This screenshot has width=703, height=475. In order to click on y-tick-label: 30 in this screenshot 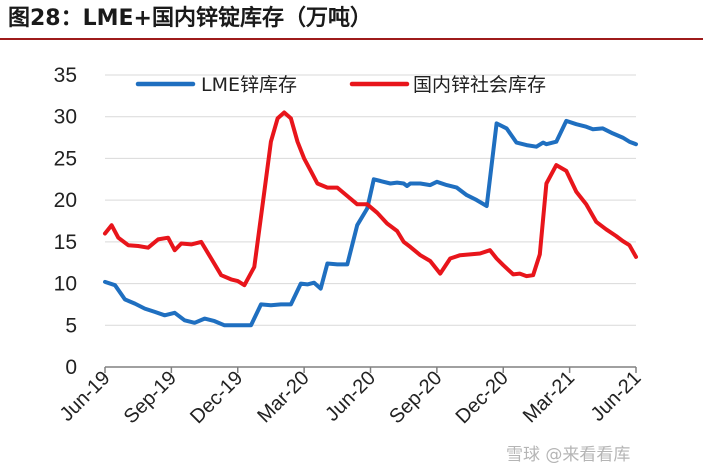, I will do `click(65, 117)`.